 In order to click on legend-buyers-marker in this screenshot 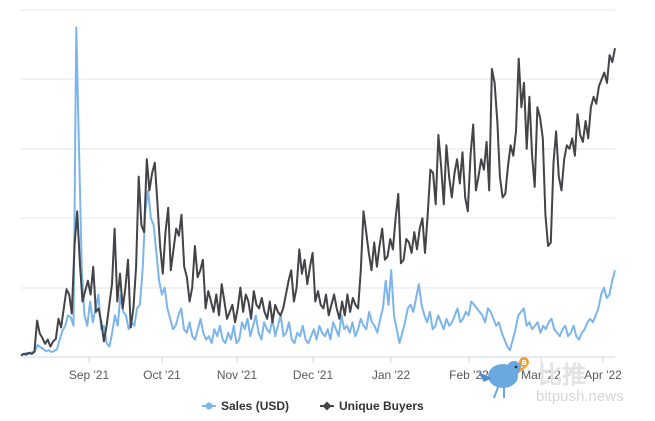, I will do `click(327, 406)`.